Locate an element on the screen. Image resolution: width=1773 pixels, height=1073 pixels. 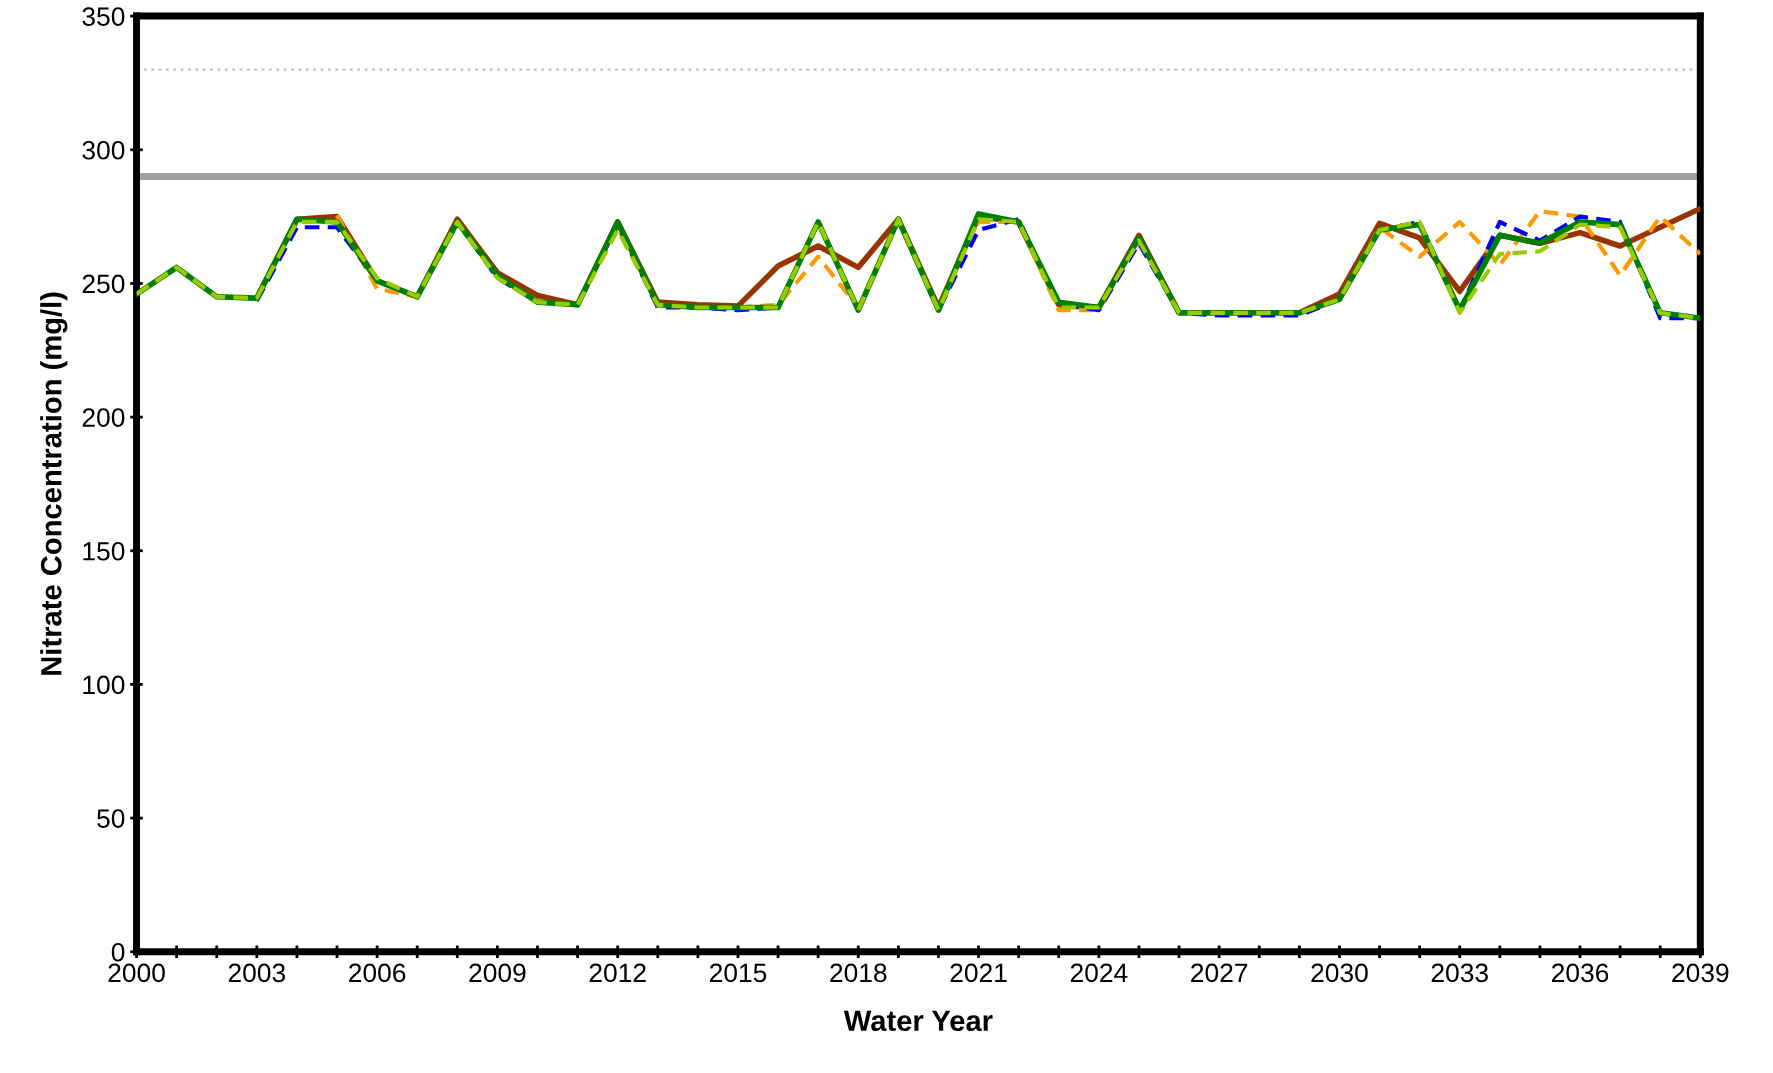
y-axis-title: Nitrate Concentration (mg/l) is located at coordinates (54, 483).